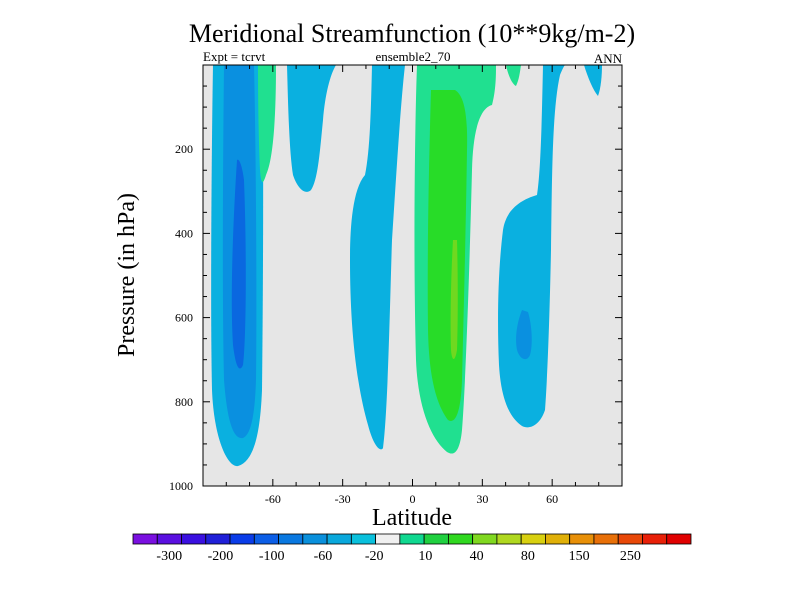 This screenshot has height=600, width=800. Describe the element at coordinates (377, 257) in the screenshot. I see `blue-cell-tropics-south` at that location.